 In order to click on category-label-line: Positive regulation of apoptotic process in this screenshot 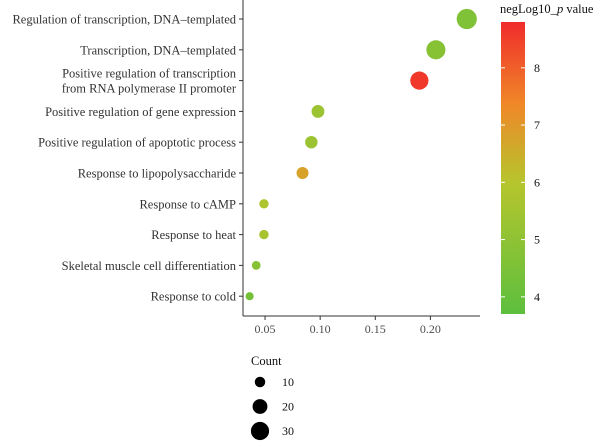, I will do `click(137, 143)`.